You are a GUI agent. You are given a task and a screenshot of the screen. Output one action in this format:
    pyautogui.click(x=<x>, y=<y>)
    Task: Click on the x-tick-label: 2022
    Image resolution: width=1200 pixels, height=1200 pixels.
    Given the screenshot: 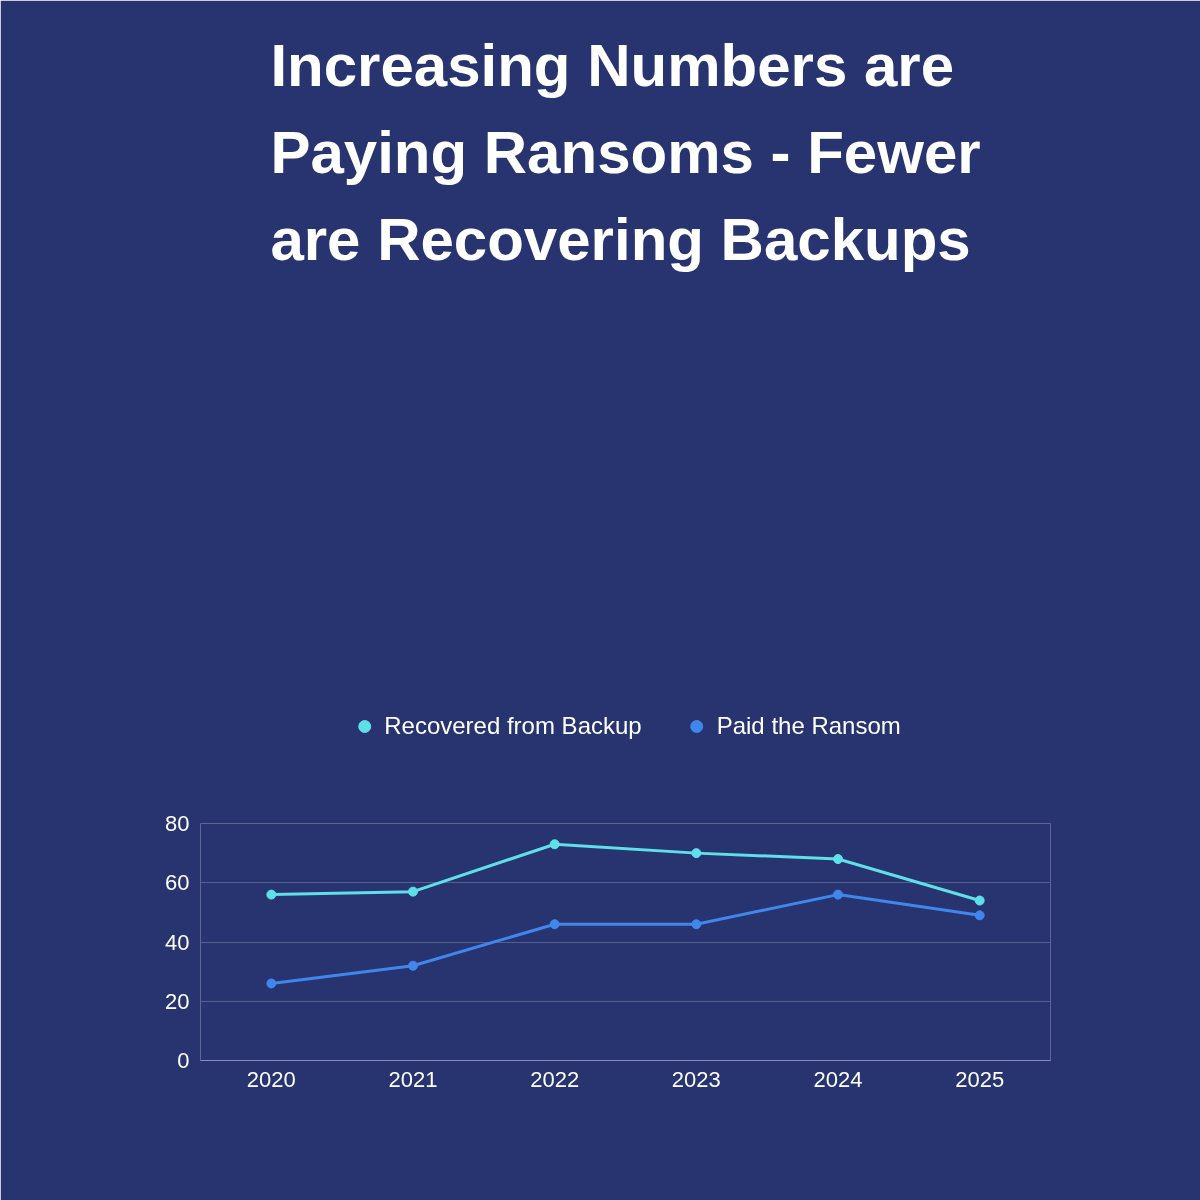 What is the action you would take?
    pyautogui.click(x=555, y=1079)
    